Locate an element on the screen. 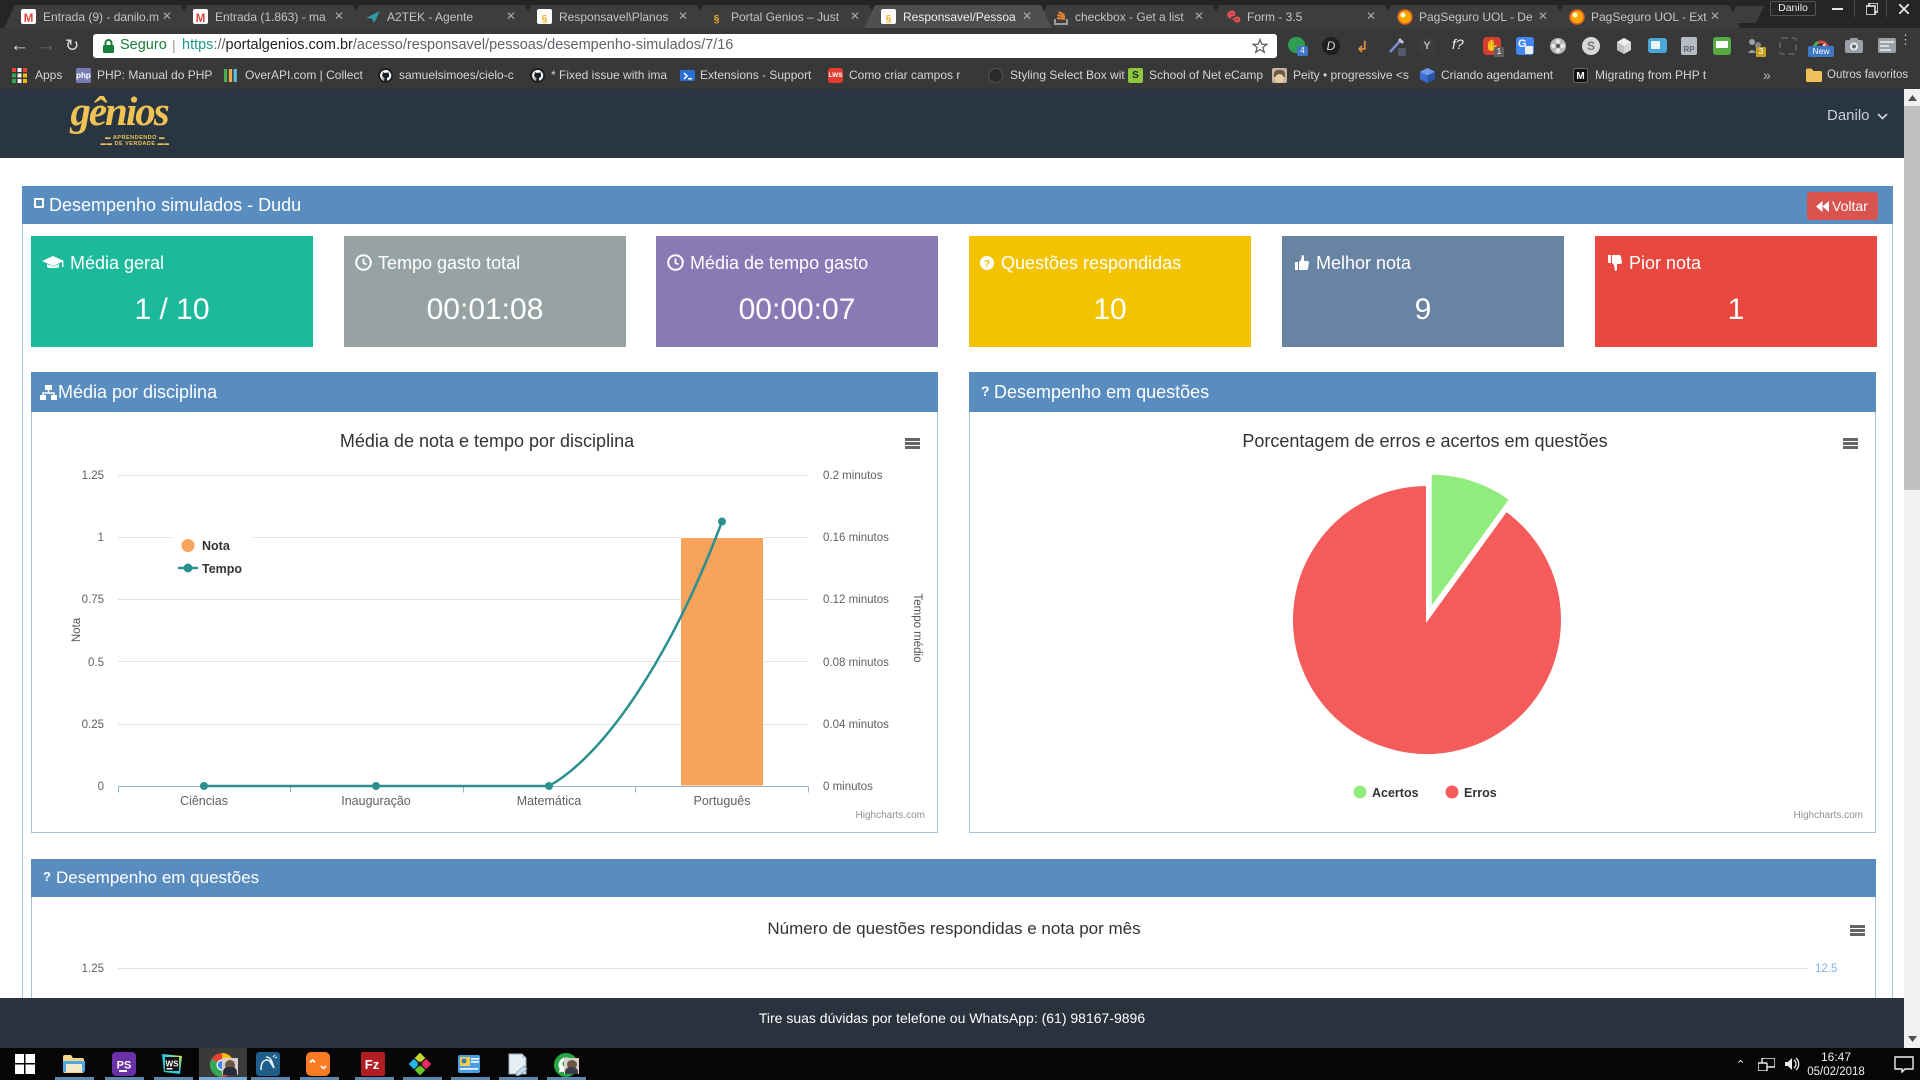 This screenshot has width=1920, height=1083. svg-text: PS is located at coordinates (124, 1066).